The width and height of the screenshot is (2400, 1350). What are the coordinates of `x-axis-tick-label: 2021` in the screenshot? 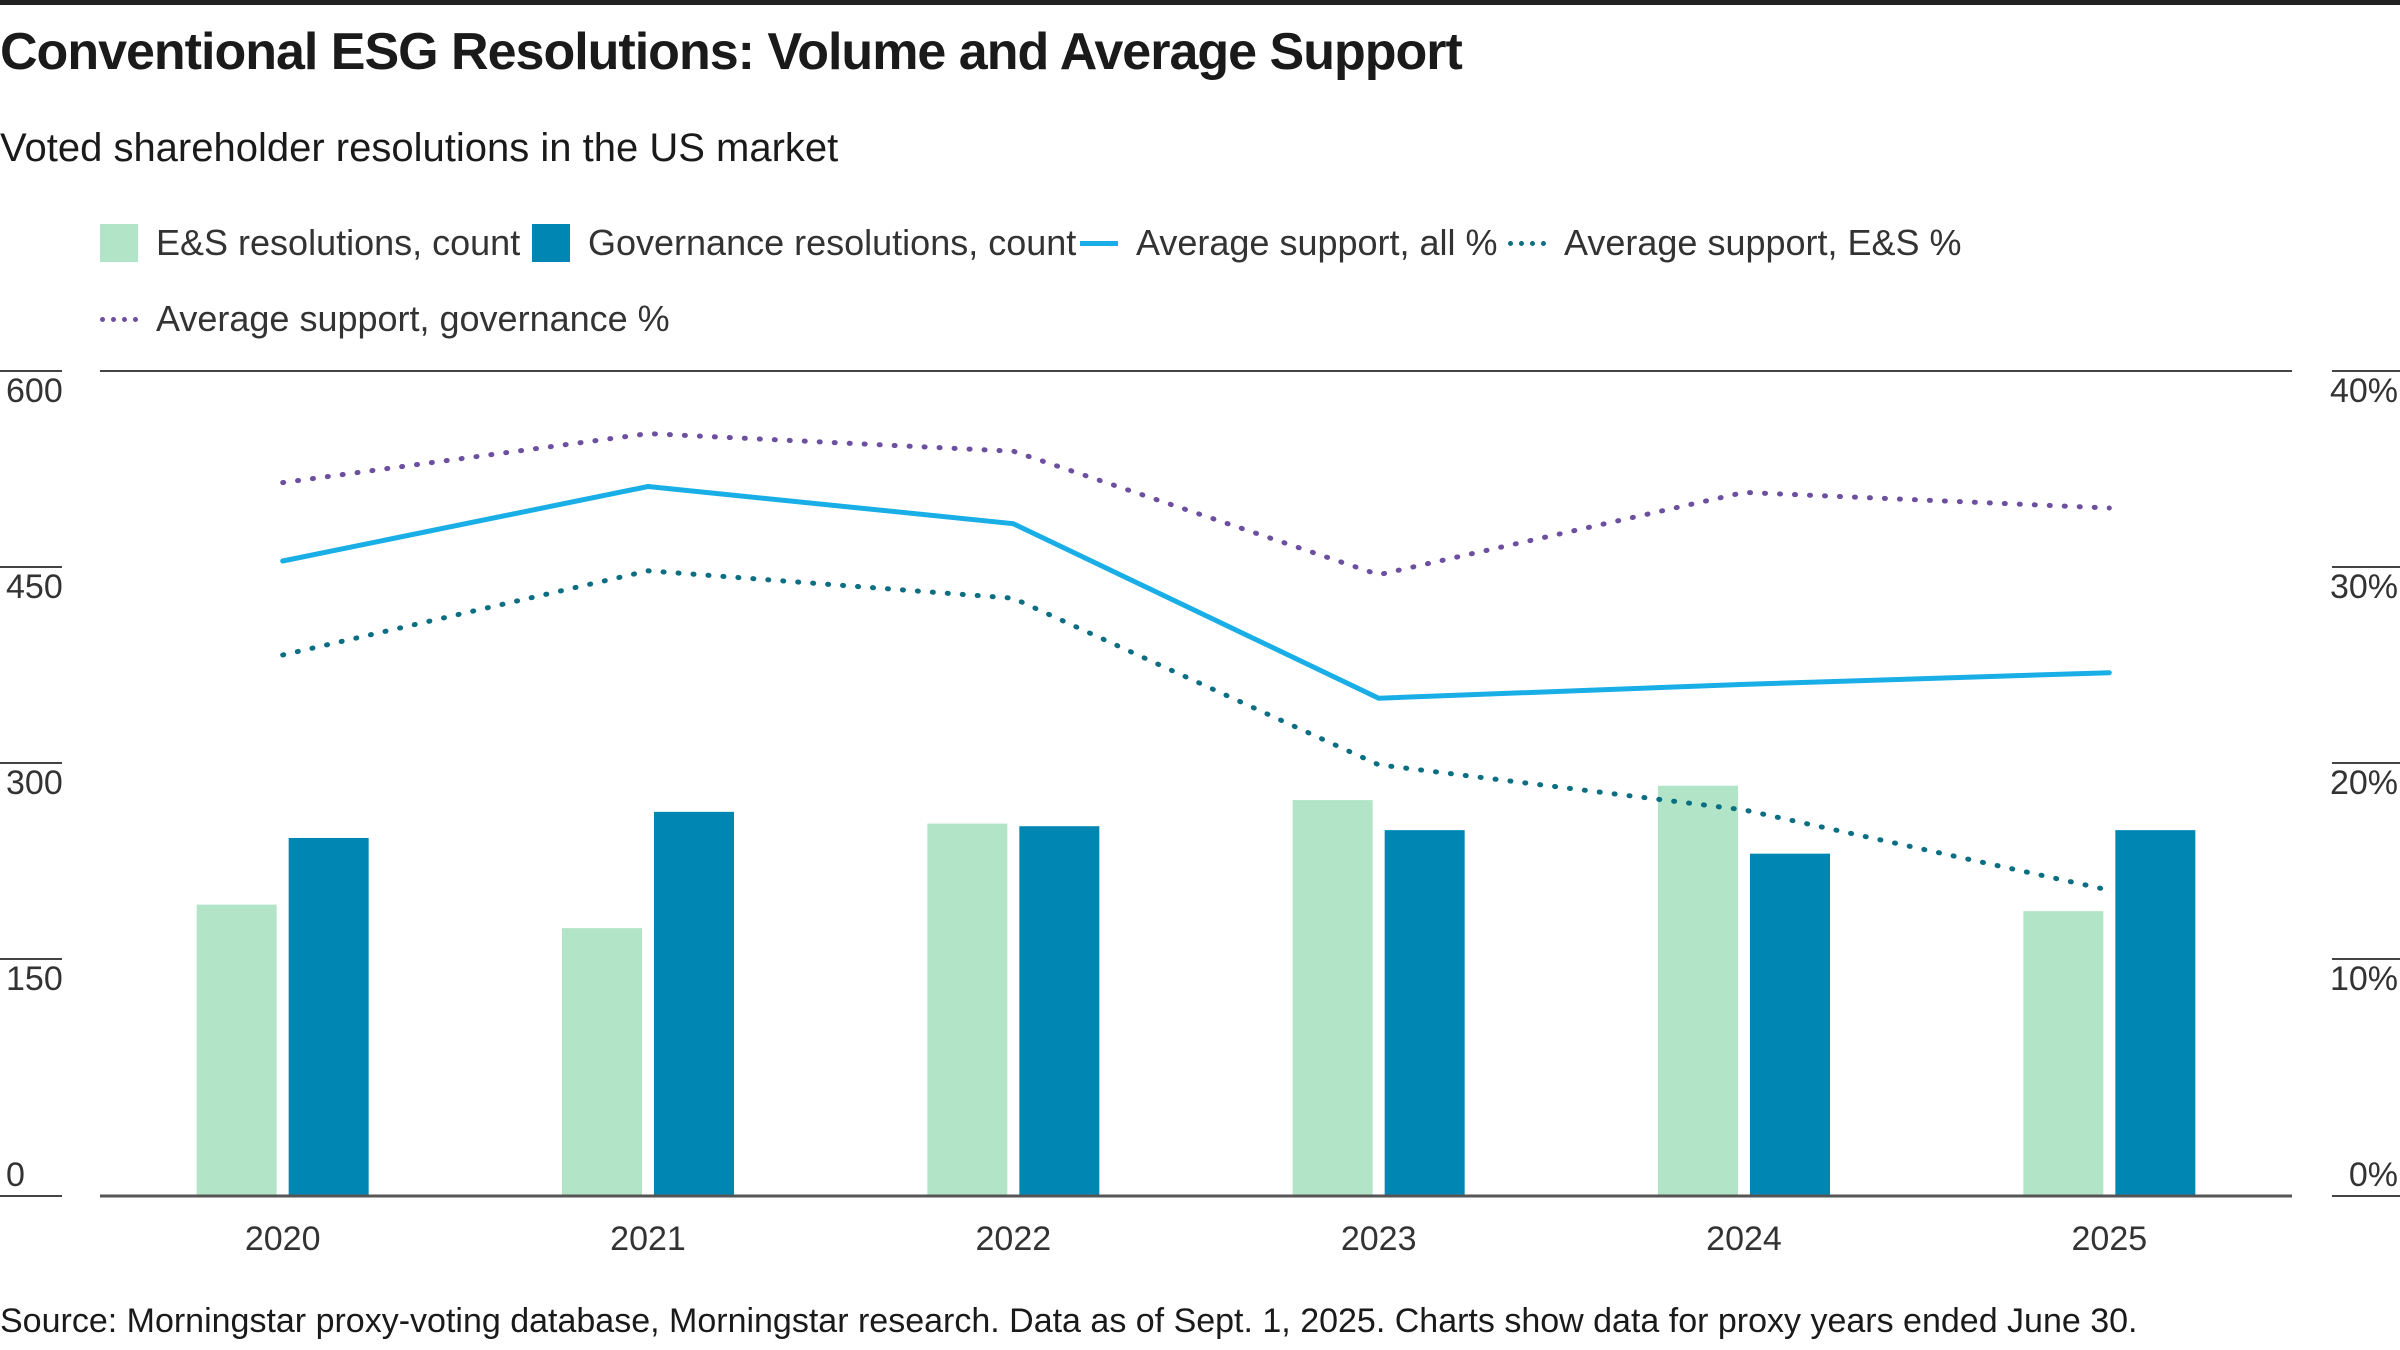 It's located at (648, 1239).